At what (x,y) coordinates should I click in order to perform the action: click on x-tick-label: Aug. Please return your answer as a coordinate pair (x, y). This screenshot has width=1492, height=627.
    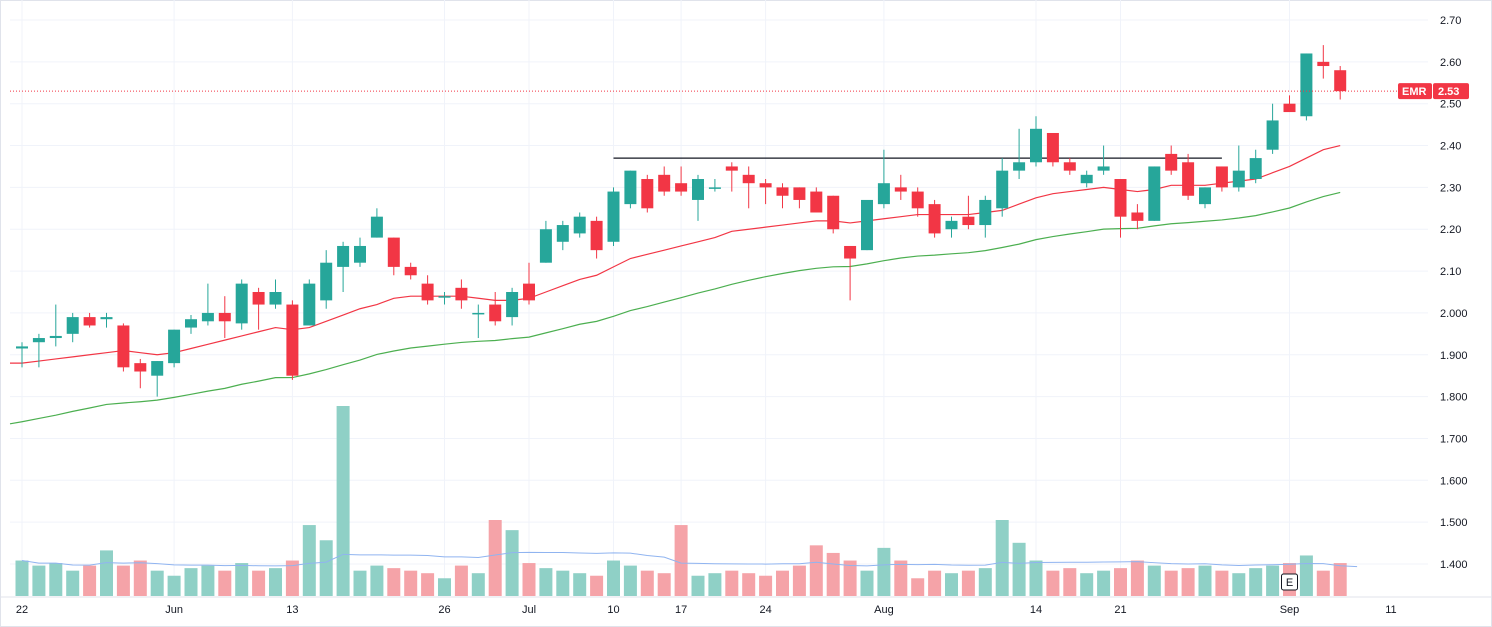
    Looking at the image, I should click on (884, 610).